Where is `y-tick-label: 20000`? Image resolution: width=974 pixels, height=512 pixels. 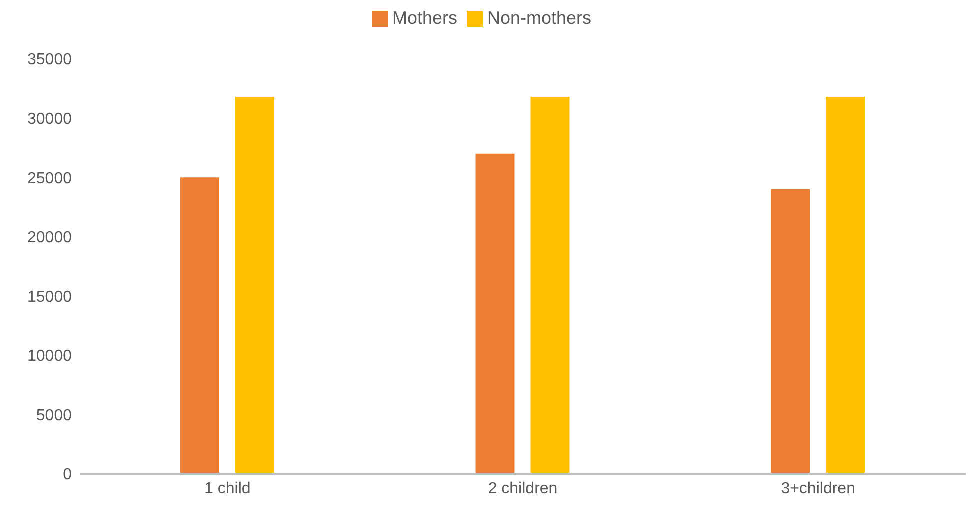 y-tick-label: 20000 is located at coordinates (50, 238).